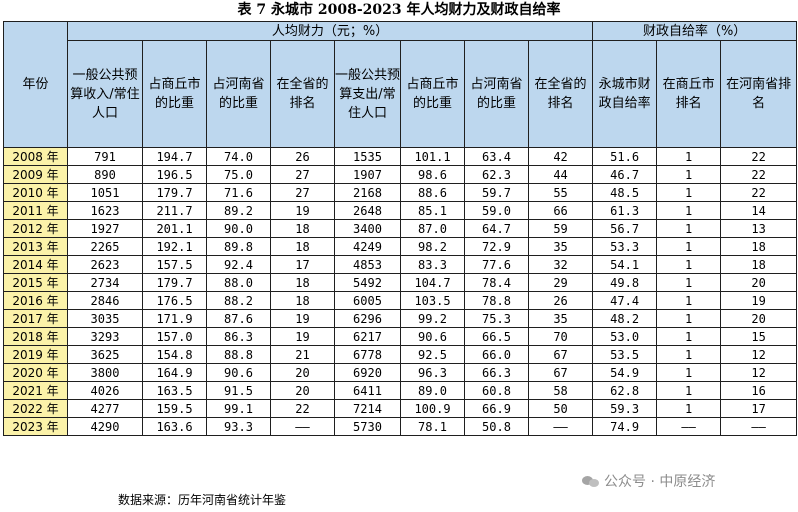 The width and height of the screenshot is (798, 512). What do you see at coordinates (432, 264) in the screenshot?
I see `data-cell: 83.3` at bounding box center [432, 264].